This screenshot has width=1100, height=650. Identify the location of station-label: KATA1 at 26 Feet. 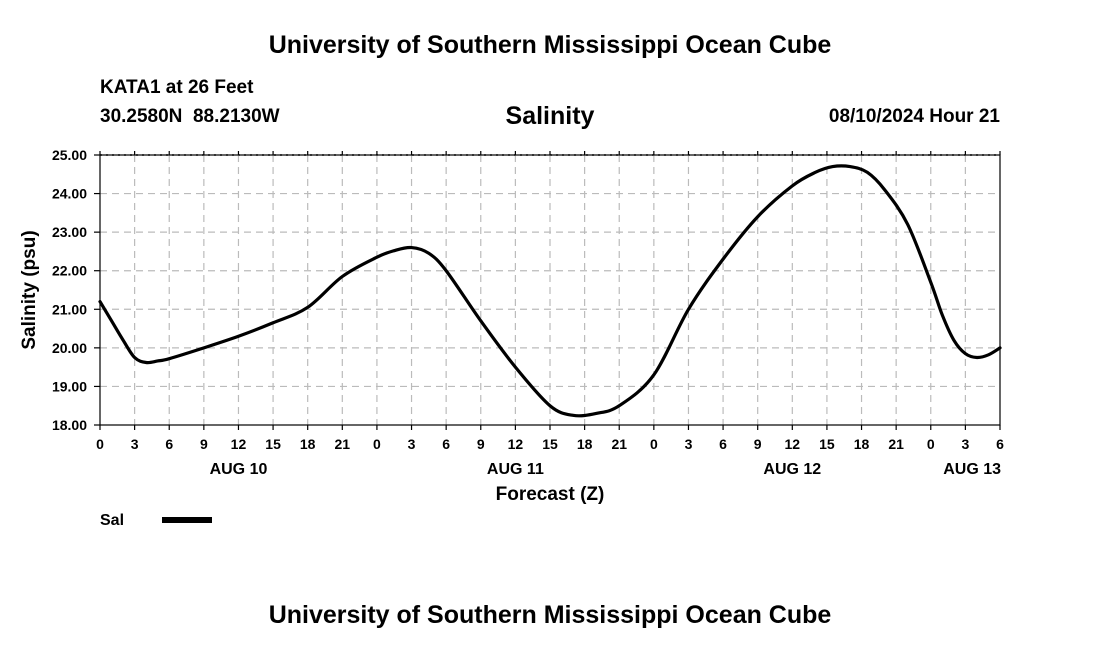
(177, 87).